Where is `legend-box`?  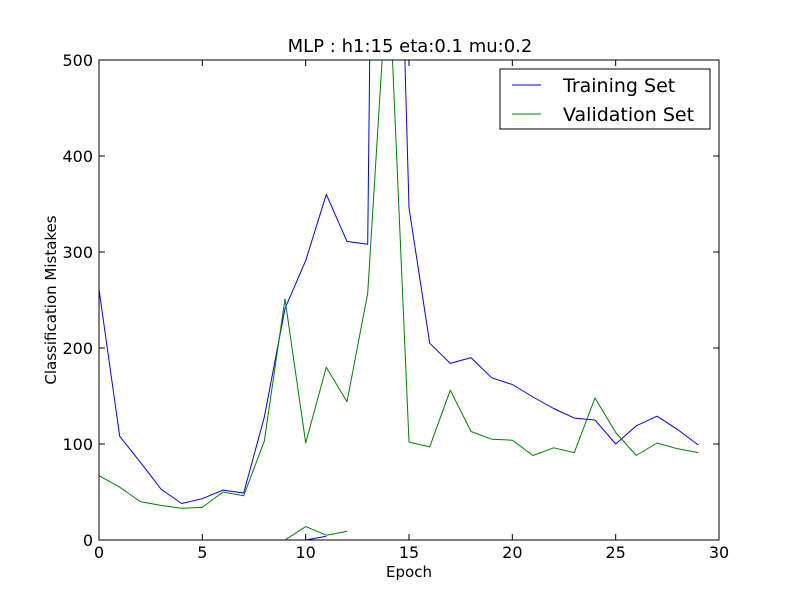
legend-box is located at coordinates (605, 99).